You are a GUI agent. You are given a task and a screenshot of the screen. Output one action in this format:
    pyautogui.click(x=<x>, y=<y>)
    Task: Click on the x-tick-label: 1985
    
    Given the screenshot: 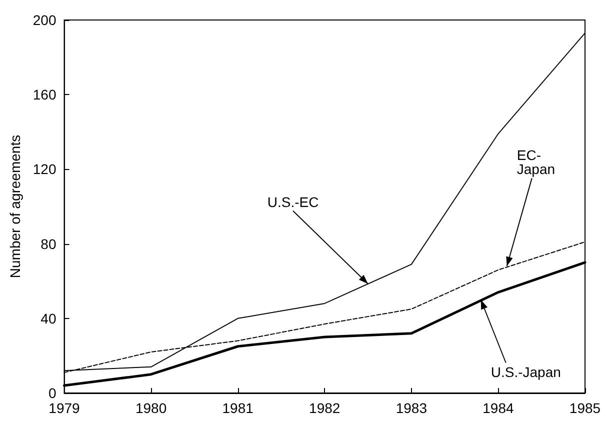 What is the action you would take?
    pyautogui.click(x=585, y=408)
    